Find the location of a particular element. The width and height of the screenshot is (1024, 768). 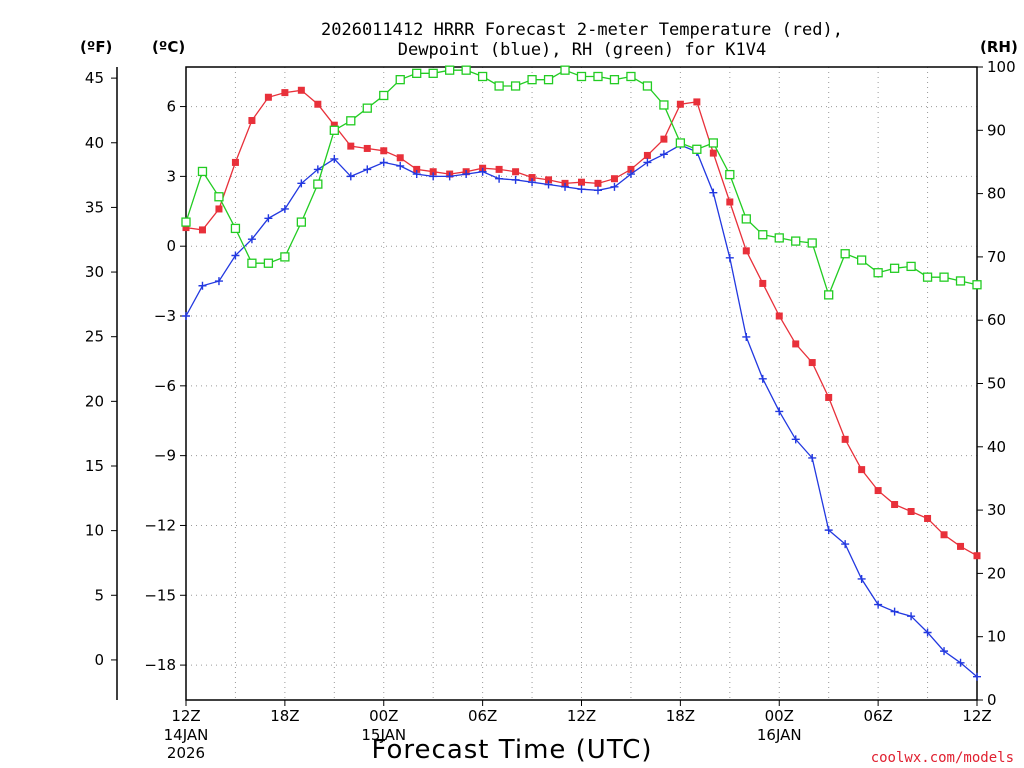

rh-tick-label: 30 is located at coordinates (996, 510).